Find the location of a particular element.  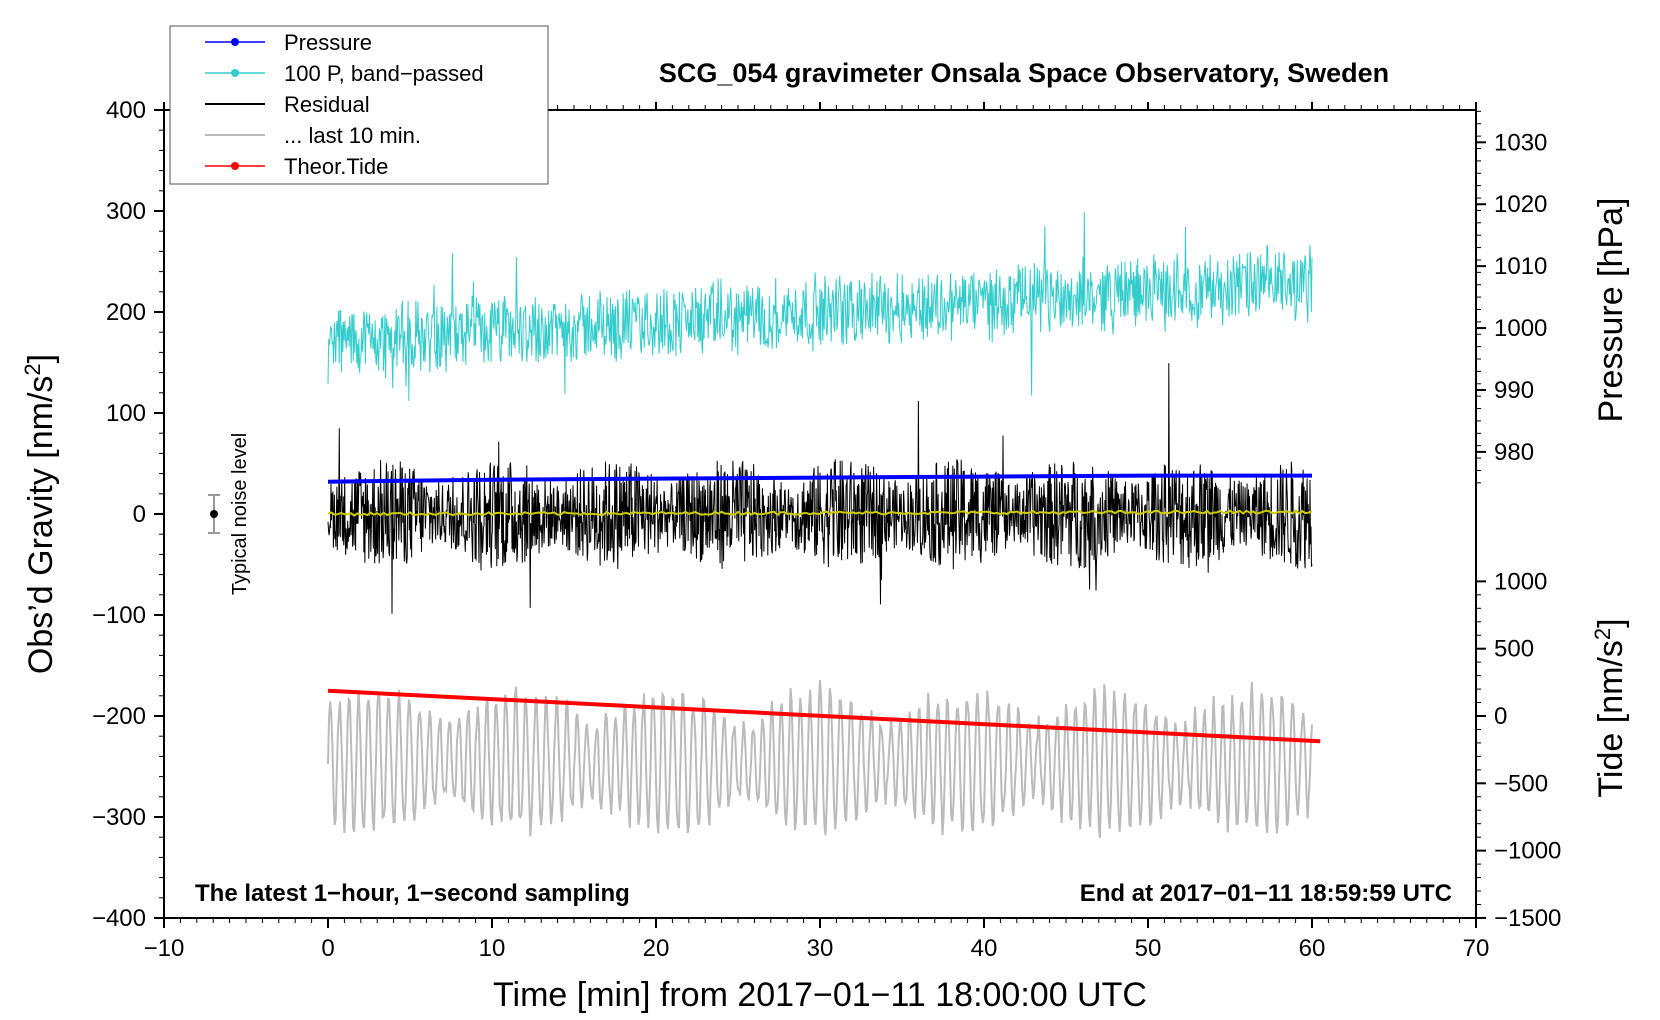

pressure-tick-label: 980 is located at coordinates (1514, 452).